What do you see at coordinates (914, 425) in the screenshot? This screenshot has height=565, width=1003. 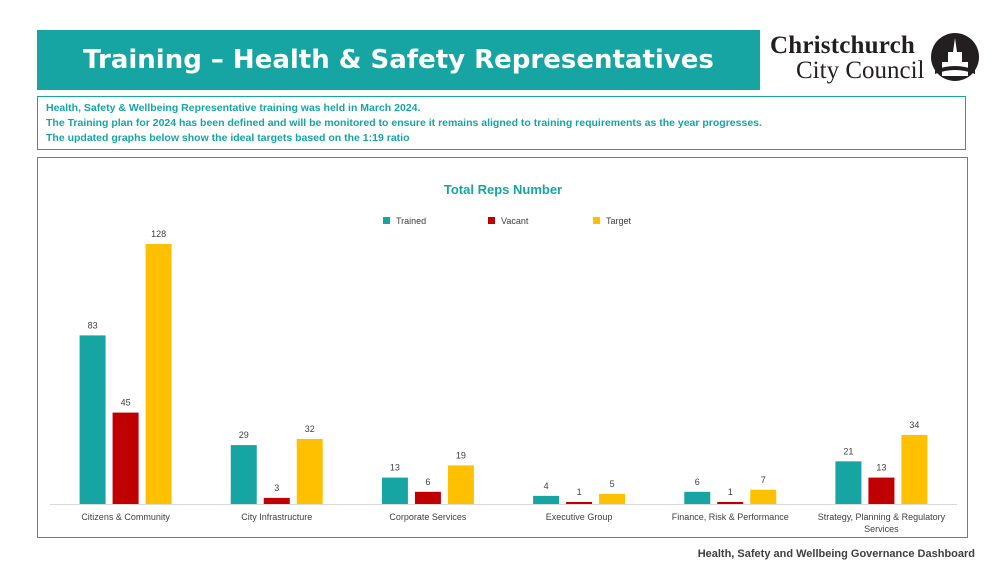 I see `data-label-target: 34` at bounding box center [914, 425].